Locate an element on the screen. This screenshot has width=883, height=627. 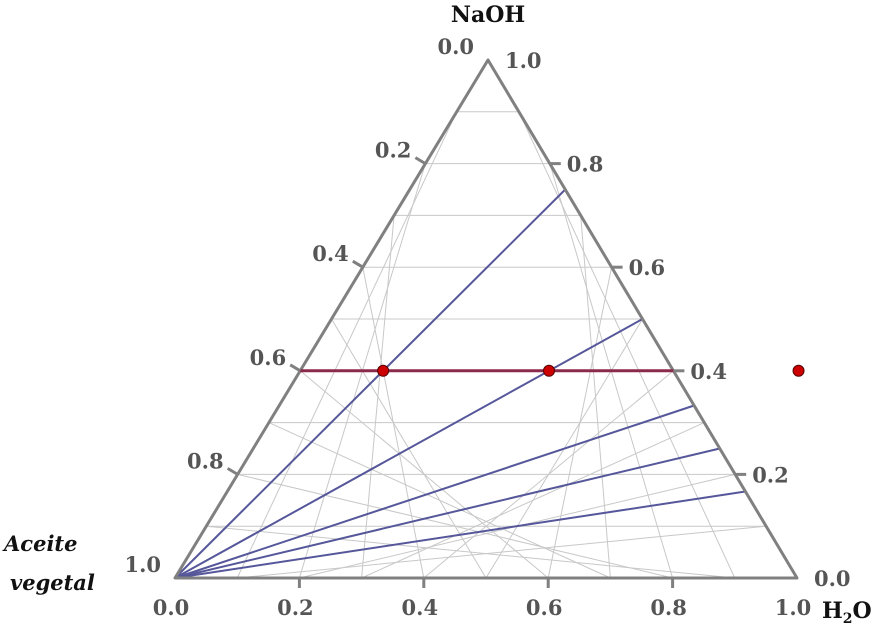
tick-label-right: 0.8 is located at coordinates (585, 164).